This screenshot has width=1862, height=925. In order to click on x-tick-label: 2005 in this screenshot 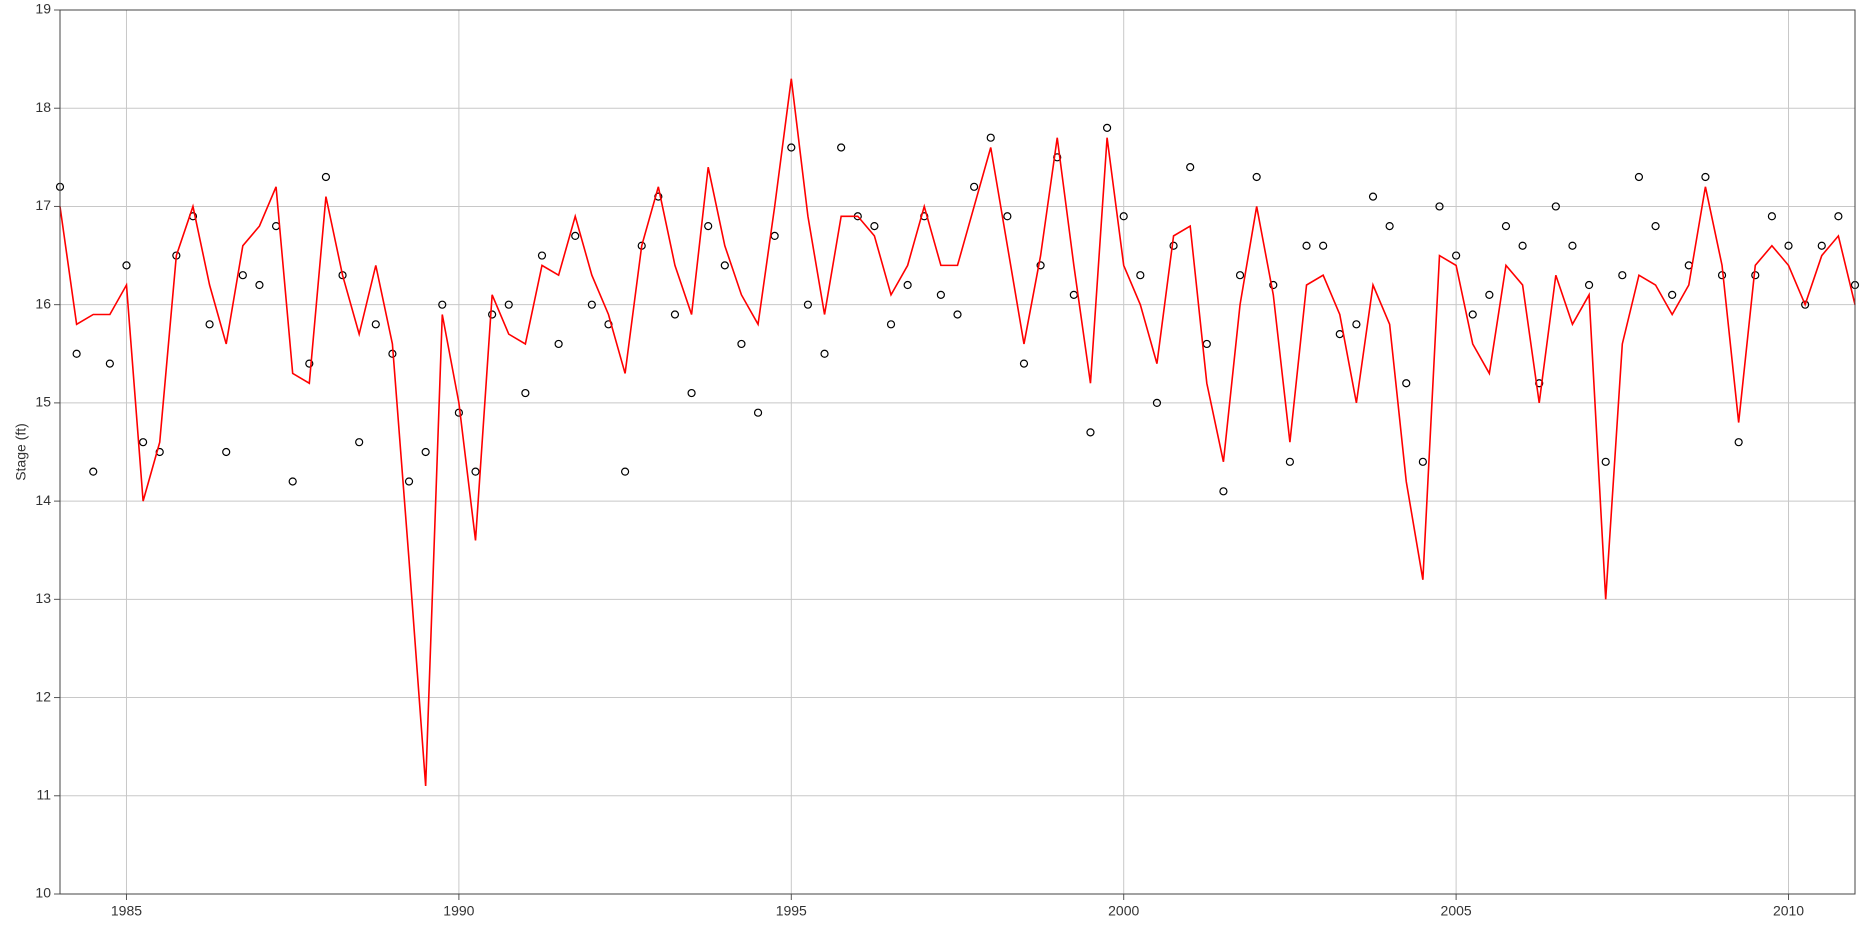, I will do `click(1456, 911)`.